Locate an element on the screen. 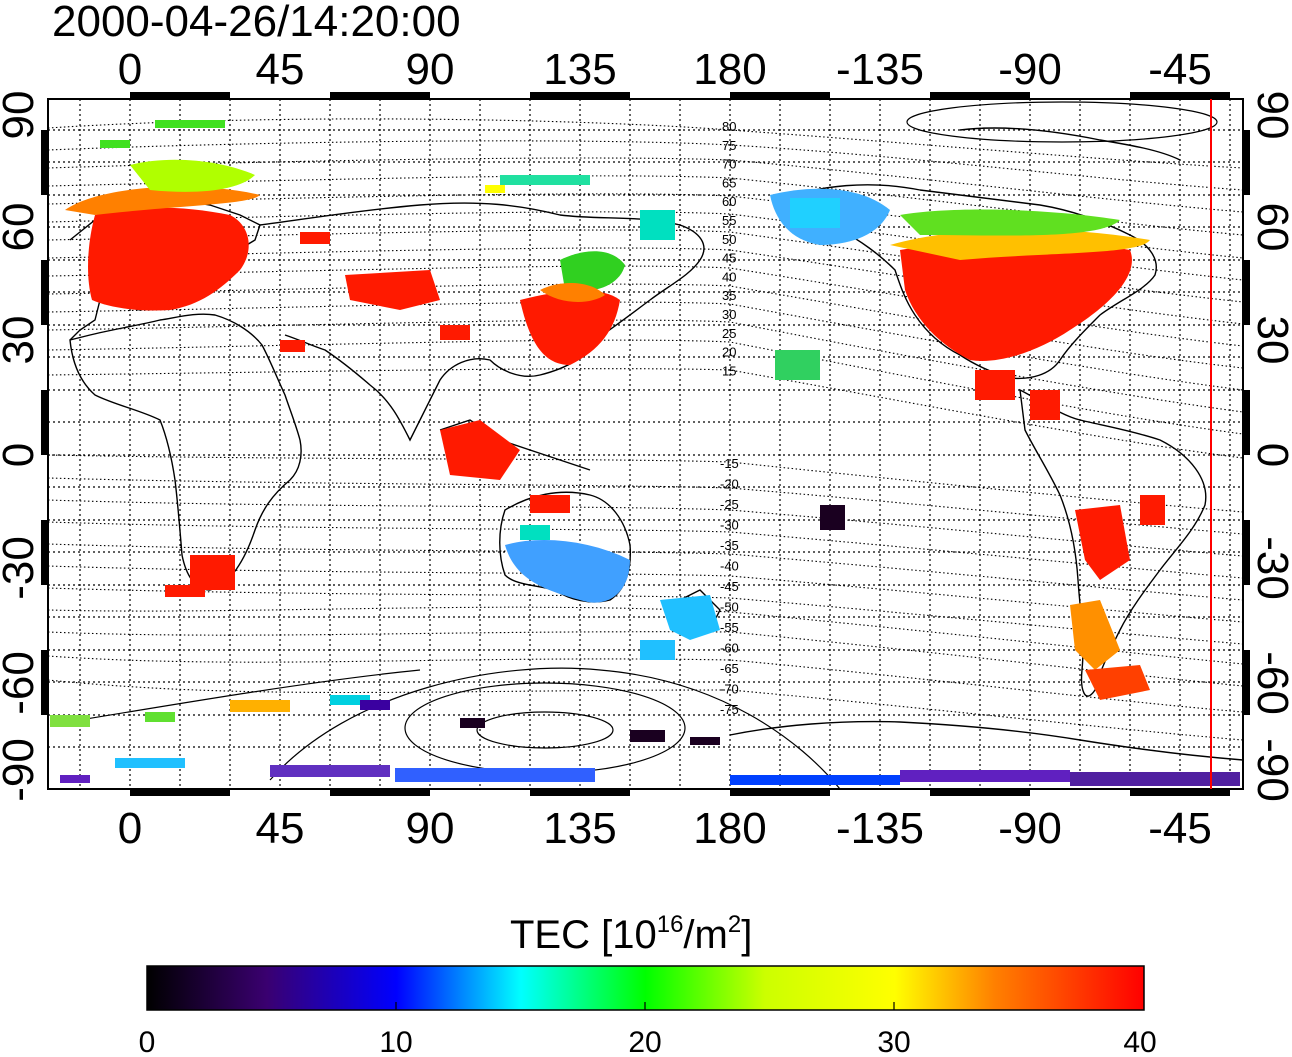 This screenshot has height=1057, width=1292. colorbar-ticks is located at coordinates (645, 1006).